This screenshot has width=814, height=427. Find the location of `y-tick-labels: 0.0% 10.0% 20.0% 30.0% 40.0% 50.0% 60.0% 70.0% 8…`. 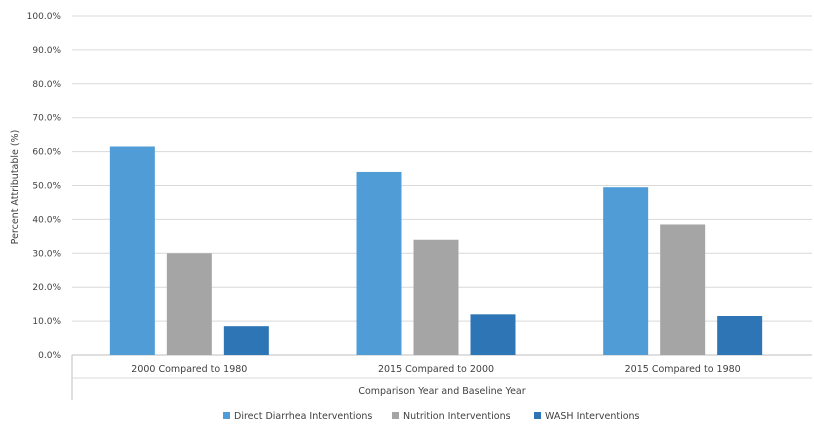

y-tick-labels: 0.0% 10.0% 20.0% 30.0% 40.0% 50.0% 60.0% 70.0% 8… is located at coordinates (44, 186).